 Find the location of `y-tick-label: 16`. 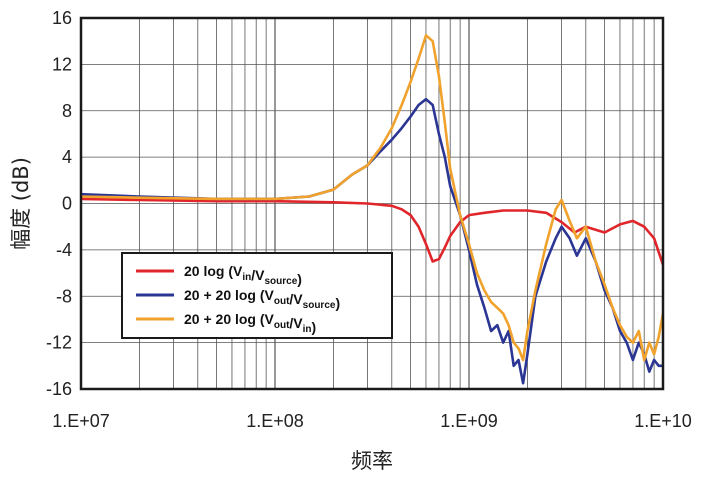

y-tick-label: 16 is located at coordinates (62, 18).